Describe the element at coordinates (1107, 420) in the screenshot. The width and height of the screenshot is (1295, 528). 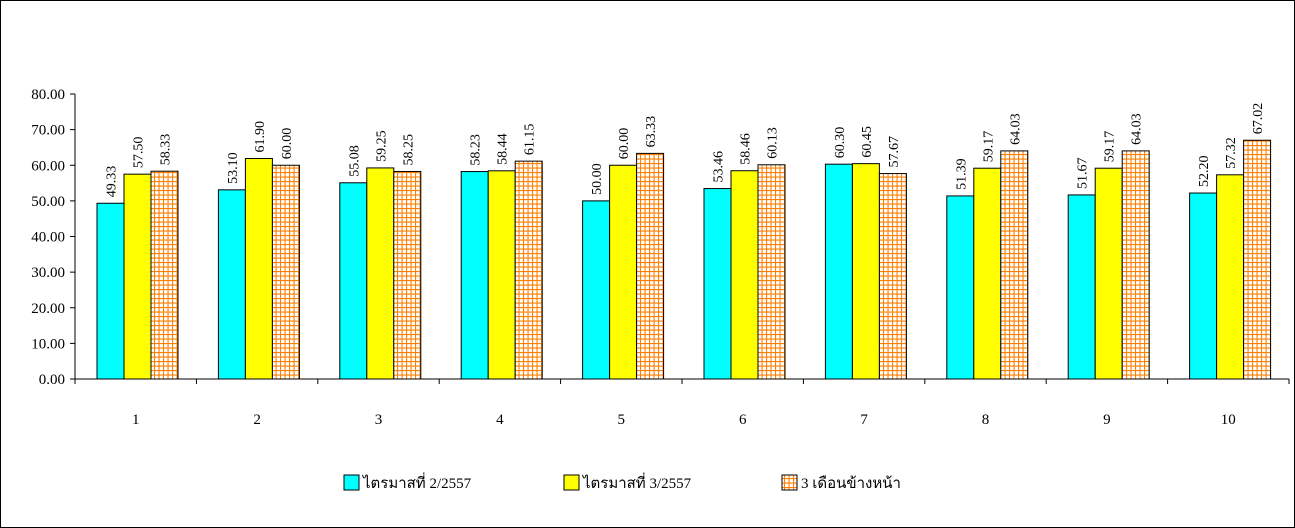
I see `x-category-label: 9` at that location.